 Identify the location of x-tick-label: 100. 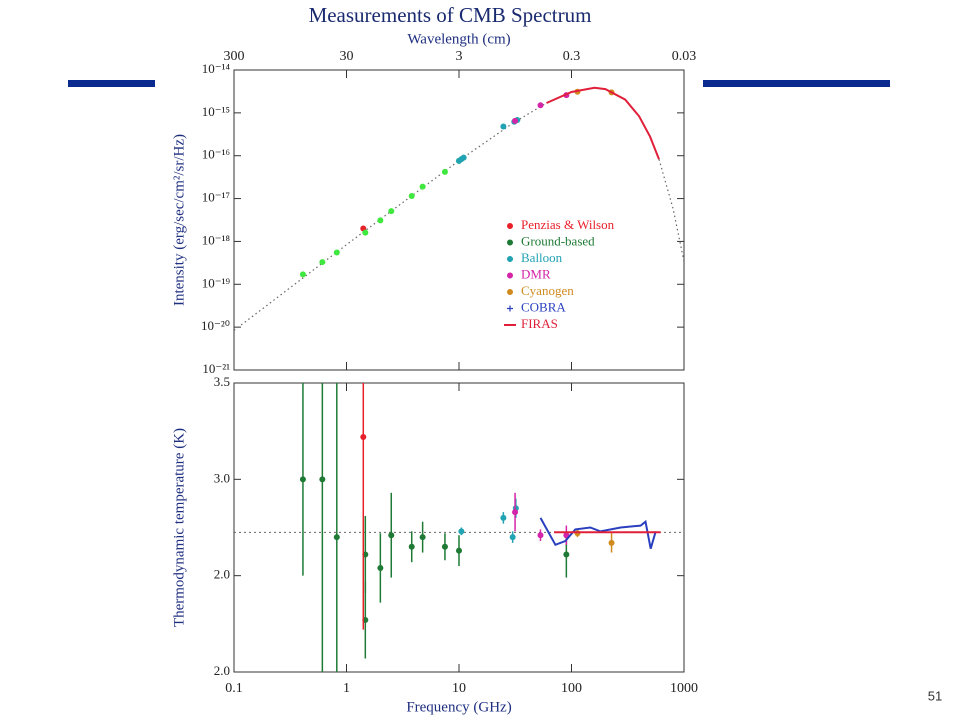
(571, 688).